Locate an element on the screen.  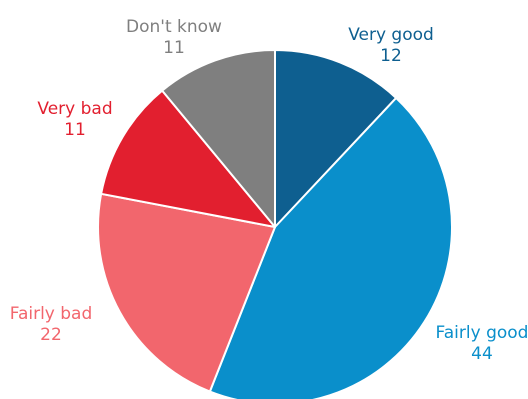
label-fairly-bad-name: Fairly bad is located at coordinates (51, 314).